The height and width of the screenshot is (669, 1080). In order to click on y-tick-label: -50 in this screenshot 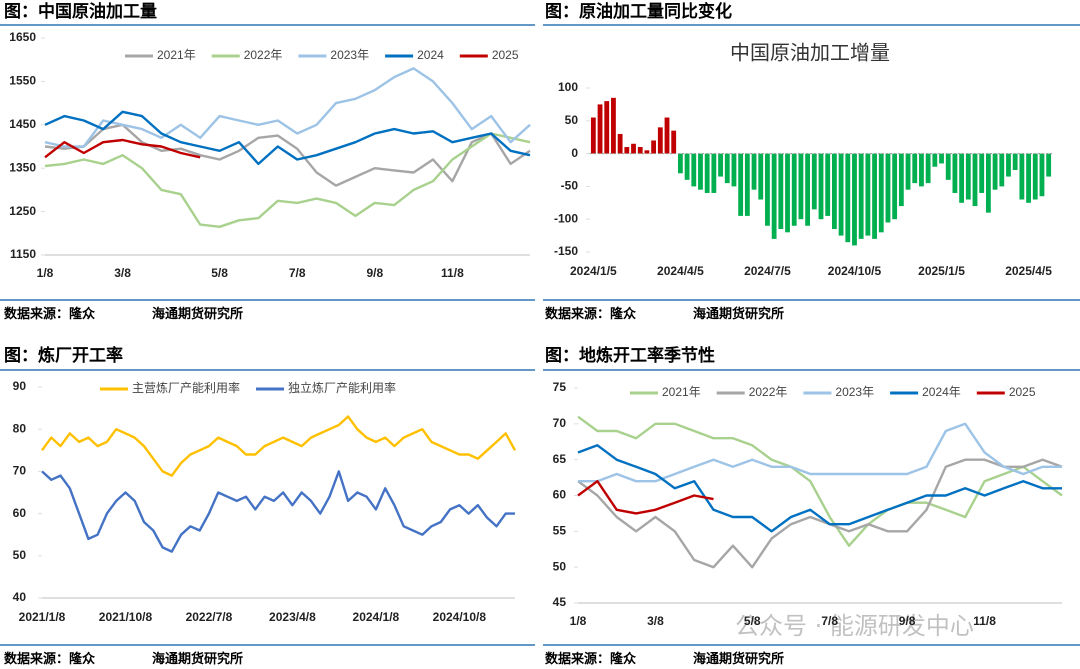, I will do `click(570, 186)`.